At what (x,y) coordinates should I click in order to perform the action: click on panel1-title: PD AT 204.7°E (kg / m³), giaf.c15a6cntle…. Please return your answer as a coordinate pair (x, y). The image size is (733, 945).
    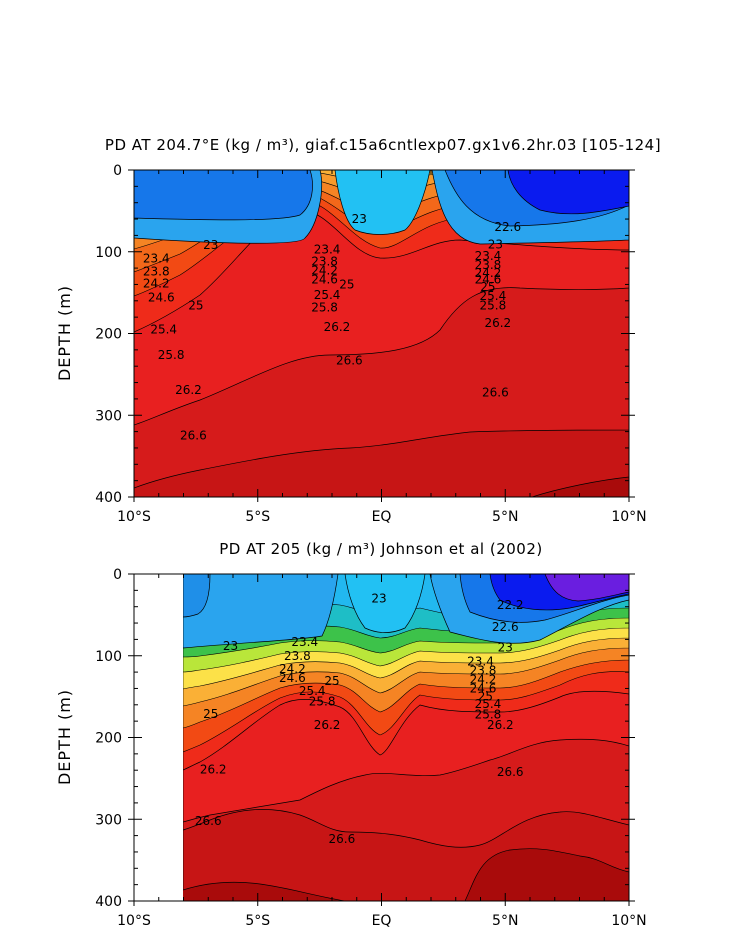
    Looking at the image, I should click on (383, 145).